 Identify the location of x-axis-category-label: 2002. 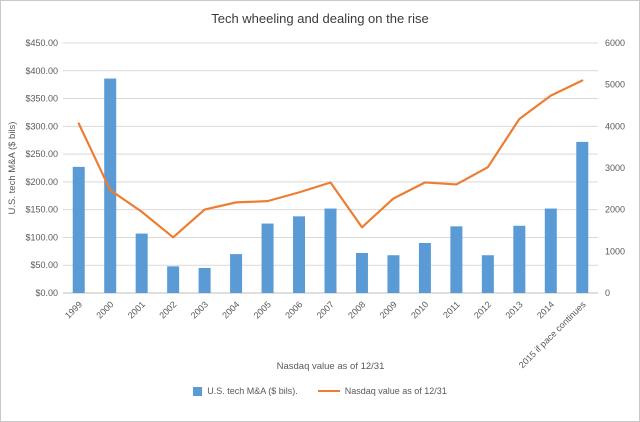
(167, 309).